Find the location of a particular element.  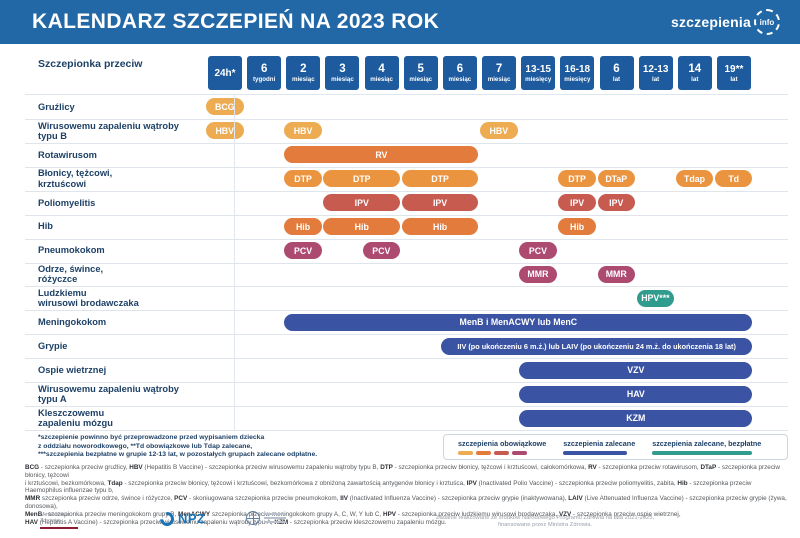

vaccine-abbreviation: HPV is located at coordinates (390, 514).